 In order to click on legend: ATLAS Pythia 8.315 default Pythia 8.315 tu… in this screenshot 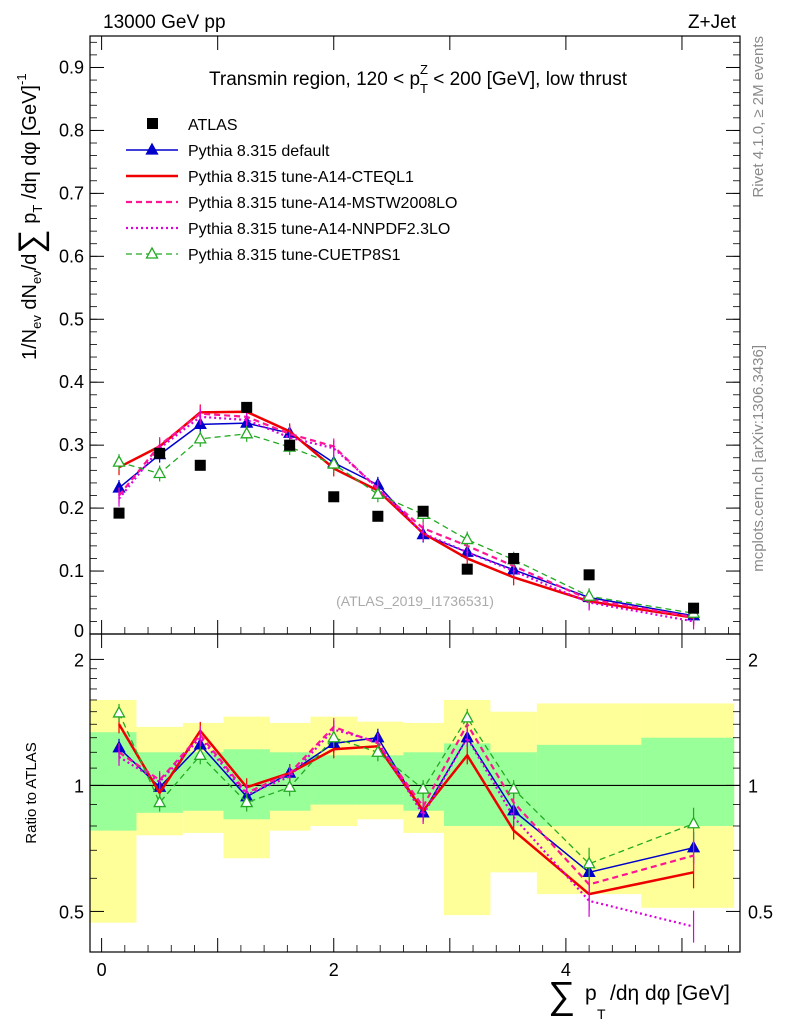, I will do `click(291, 190)`.